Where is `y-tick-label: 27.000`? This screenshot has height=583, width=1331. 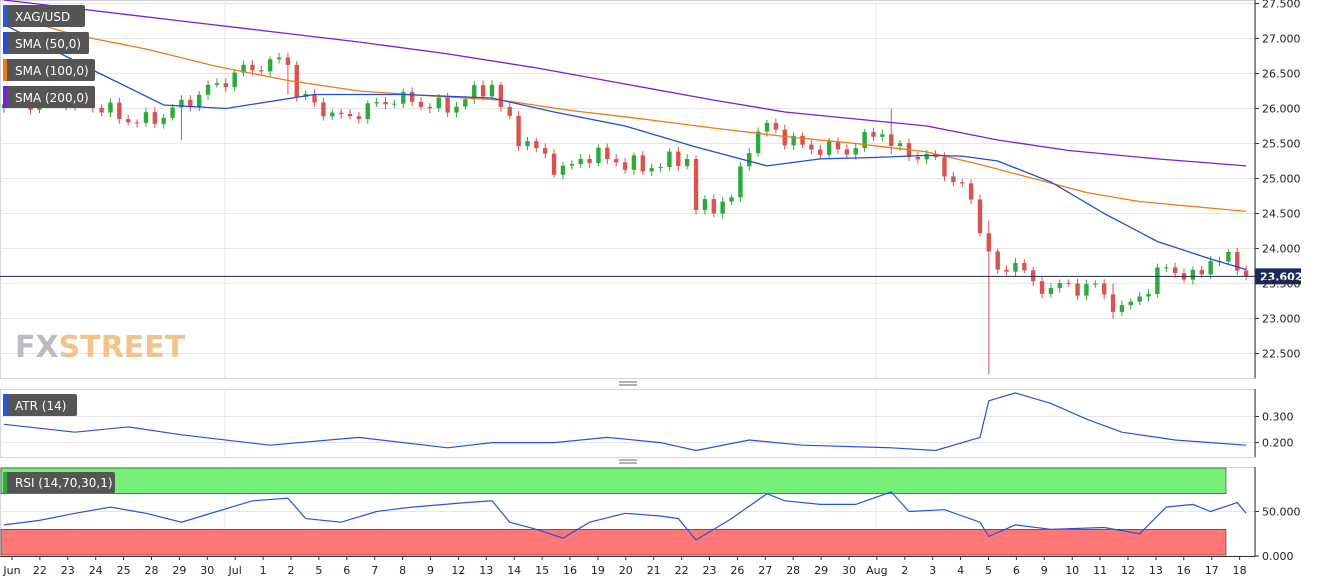 y-tick-label: 27.000 is located at coordinates (1281, 39).